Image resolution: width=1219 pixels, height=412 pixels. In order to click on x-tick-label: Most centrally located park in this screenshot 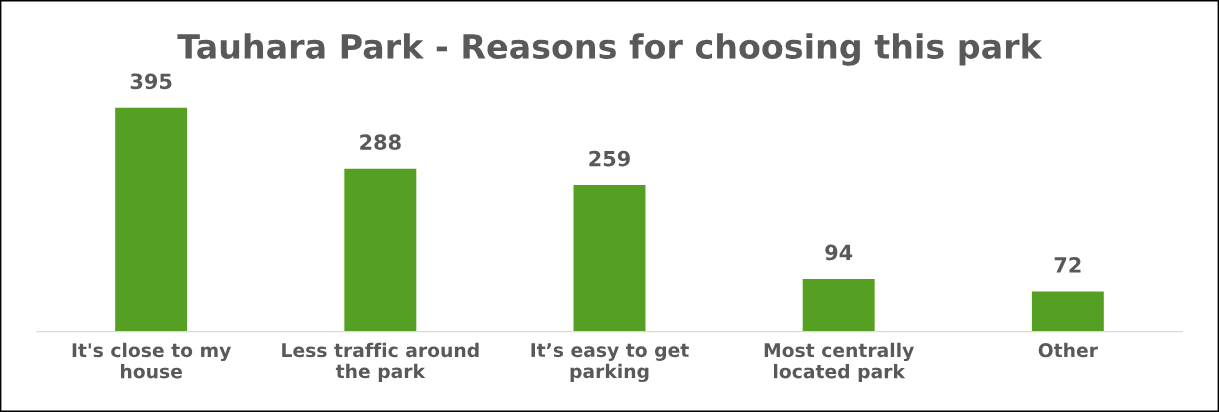, I will do `click(839, 362)`.